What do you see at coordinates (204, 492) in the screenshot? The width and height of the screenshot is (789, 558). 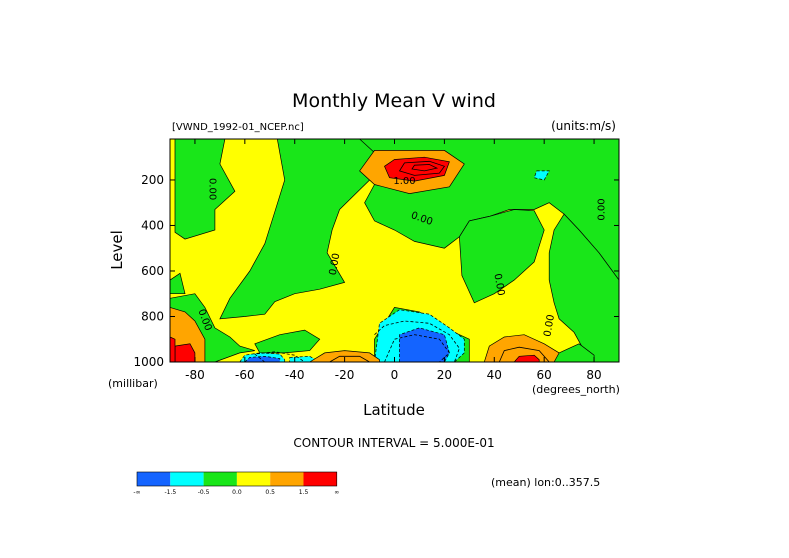 I see `colorbar-label-2: -0.5` at bounding box center [204, 492].